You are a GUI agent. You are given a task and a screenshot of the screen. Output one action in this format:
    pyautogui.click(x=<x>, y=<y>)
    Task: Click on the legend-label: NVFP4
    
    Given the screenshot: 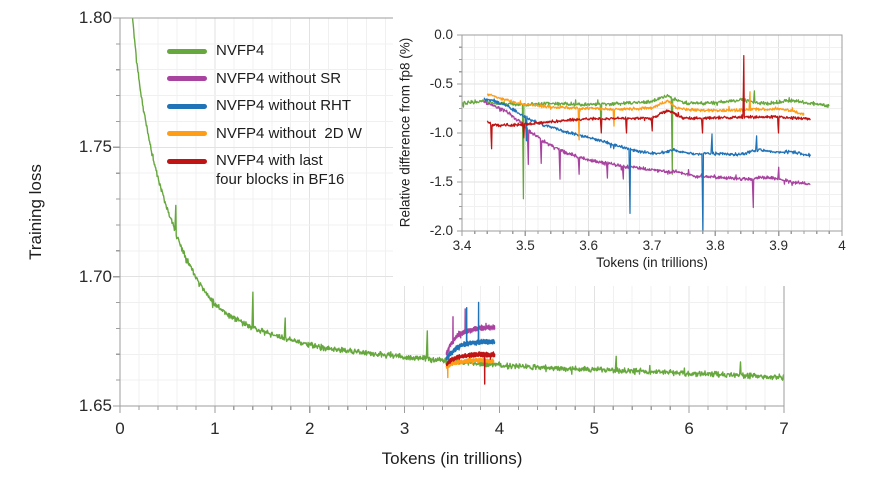 What is the action you would take?
    pyautogui.click(x=240, y=50)
    